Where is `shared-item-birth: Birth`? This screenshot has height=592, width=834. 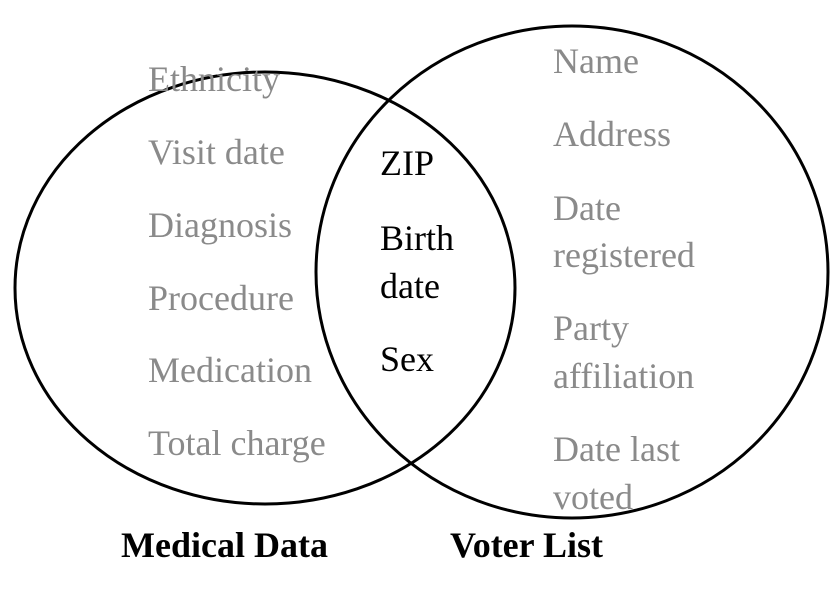
shared-item-birth: Birth is located at coordinates (417, 238).